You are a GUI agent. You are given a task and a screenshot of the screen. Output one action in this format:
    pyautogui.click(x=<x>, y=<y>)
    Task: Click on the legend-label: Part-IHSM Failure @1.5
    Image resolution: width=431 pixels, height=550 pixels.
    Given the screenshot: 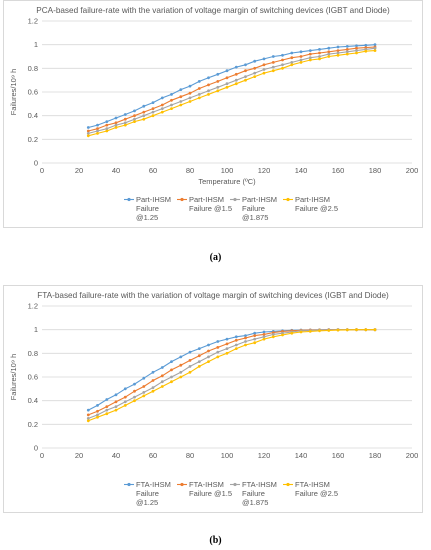 What is the action you would take?
    pyautogui.click(x=211, y=204)
    